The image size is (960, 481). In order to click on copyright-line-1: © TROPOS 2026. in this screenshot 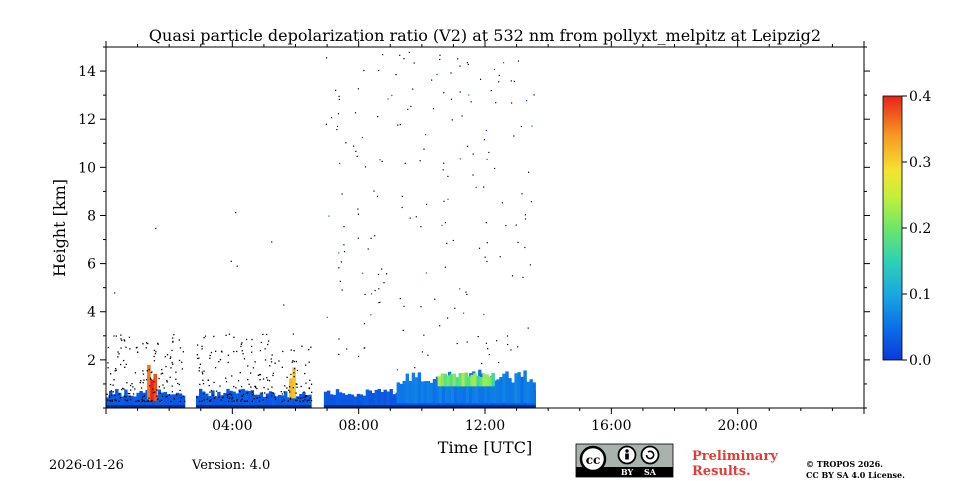, I will do `click(844, 464)`.